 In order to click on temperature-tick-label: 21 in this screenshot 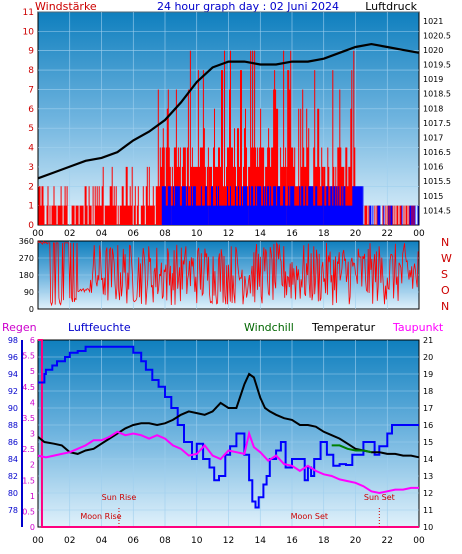, I will do `click(428, 340)`.